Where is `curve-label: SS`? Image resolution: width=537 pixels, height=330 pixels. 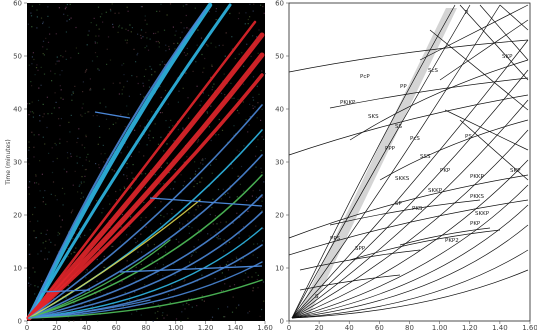 curve-label: SS is located at coordinates (398, 127).